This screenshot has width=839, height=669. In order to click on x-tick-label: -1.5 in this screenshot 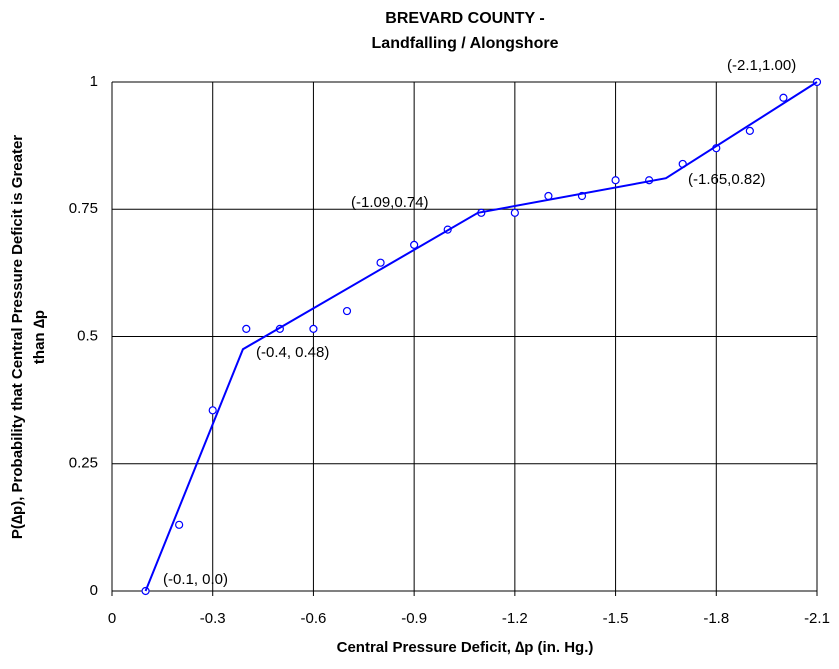, I will do `click(616, 618)`.